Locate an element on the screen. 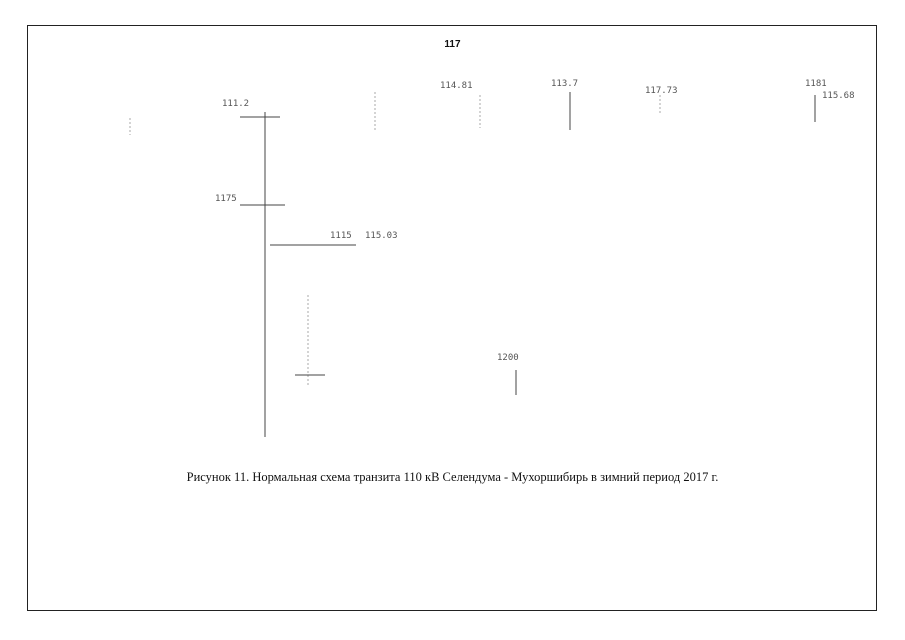  node-label: 117.73 is located at coordinates (661, 91).